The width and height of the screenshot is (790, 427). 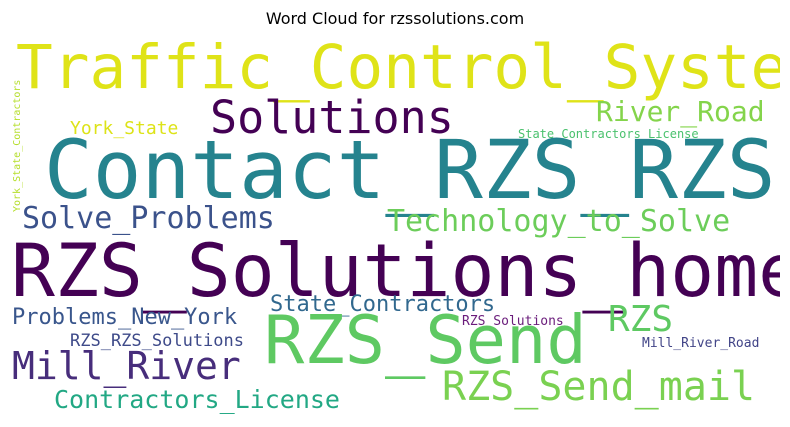 What do you see at coordinates (157, 341) in the screenshot?
I see `word-rzs-rzs-solutions: RZS_RZS_Solutions` at bounding box center [157, 341].